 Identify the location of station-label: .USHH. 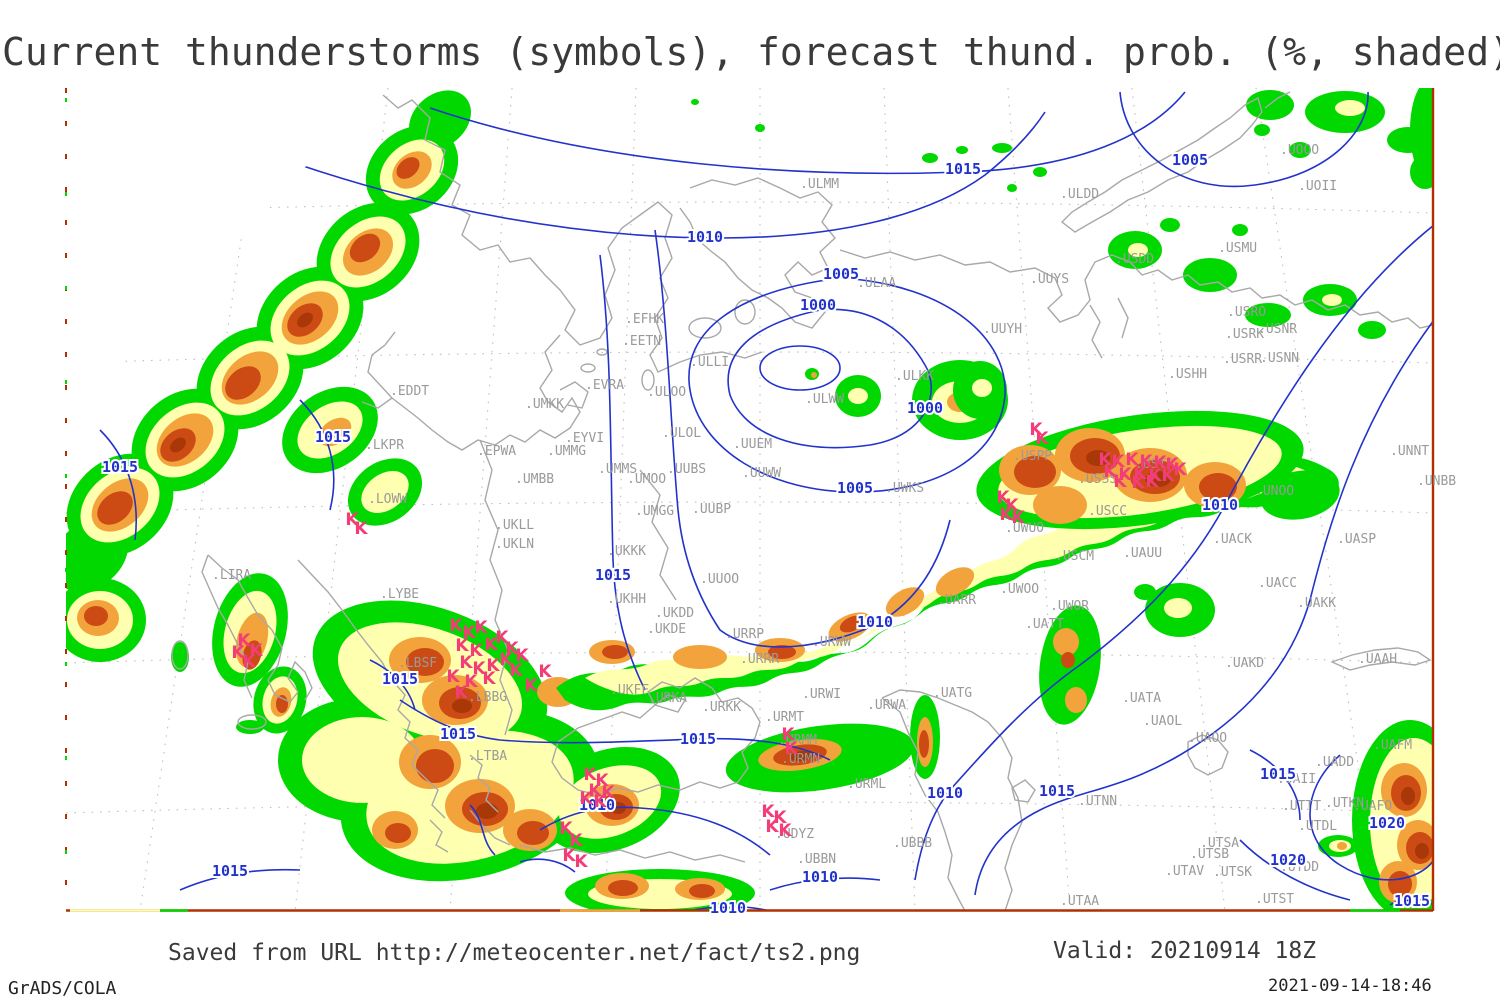
(1187, 374).